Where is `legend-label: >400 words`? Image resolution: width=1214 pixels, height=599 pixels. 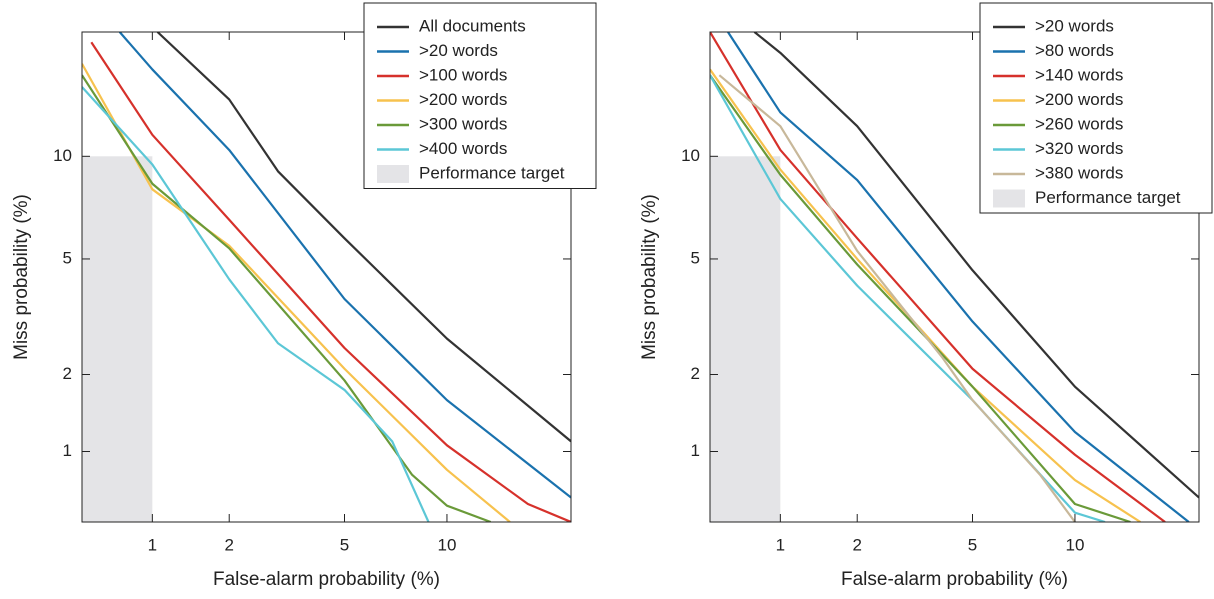
legend-label: >400 words is located at coordinates (463, 148).